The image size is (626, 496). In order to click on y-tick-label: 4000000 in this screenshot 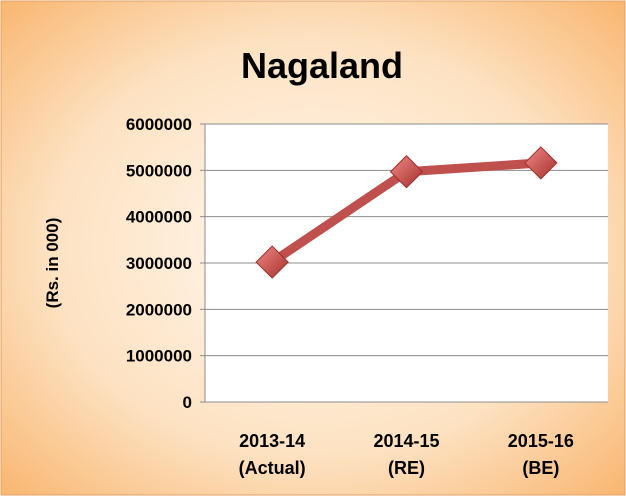, I will do `click(159, 217)`.